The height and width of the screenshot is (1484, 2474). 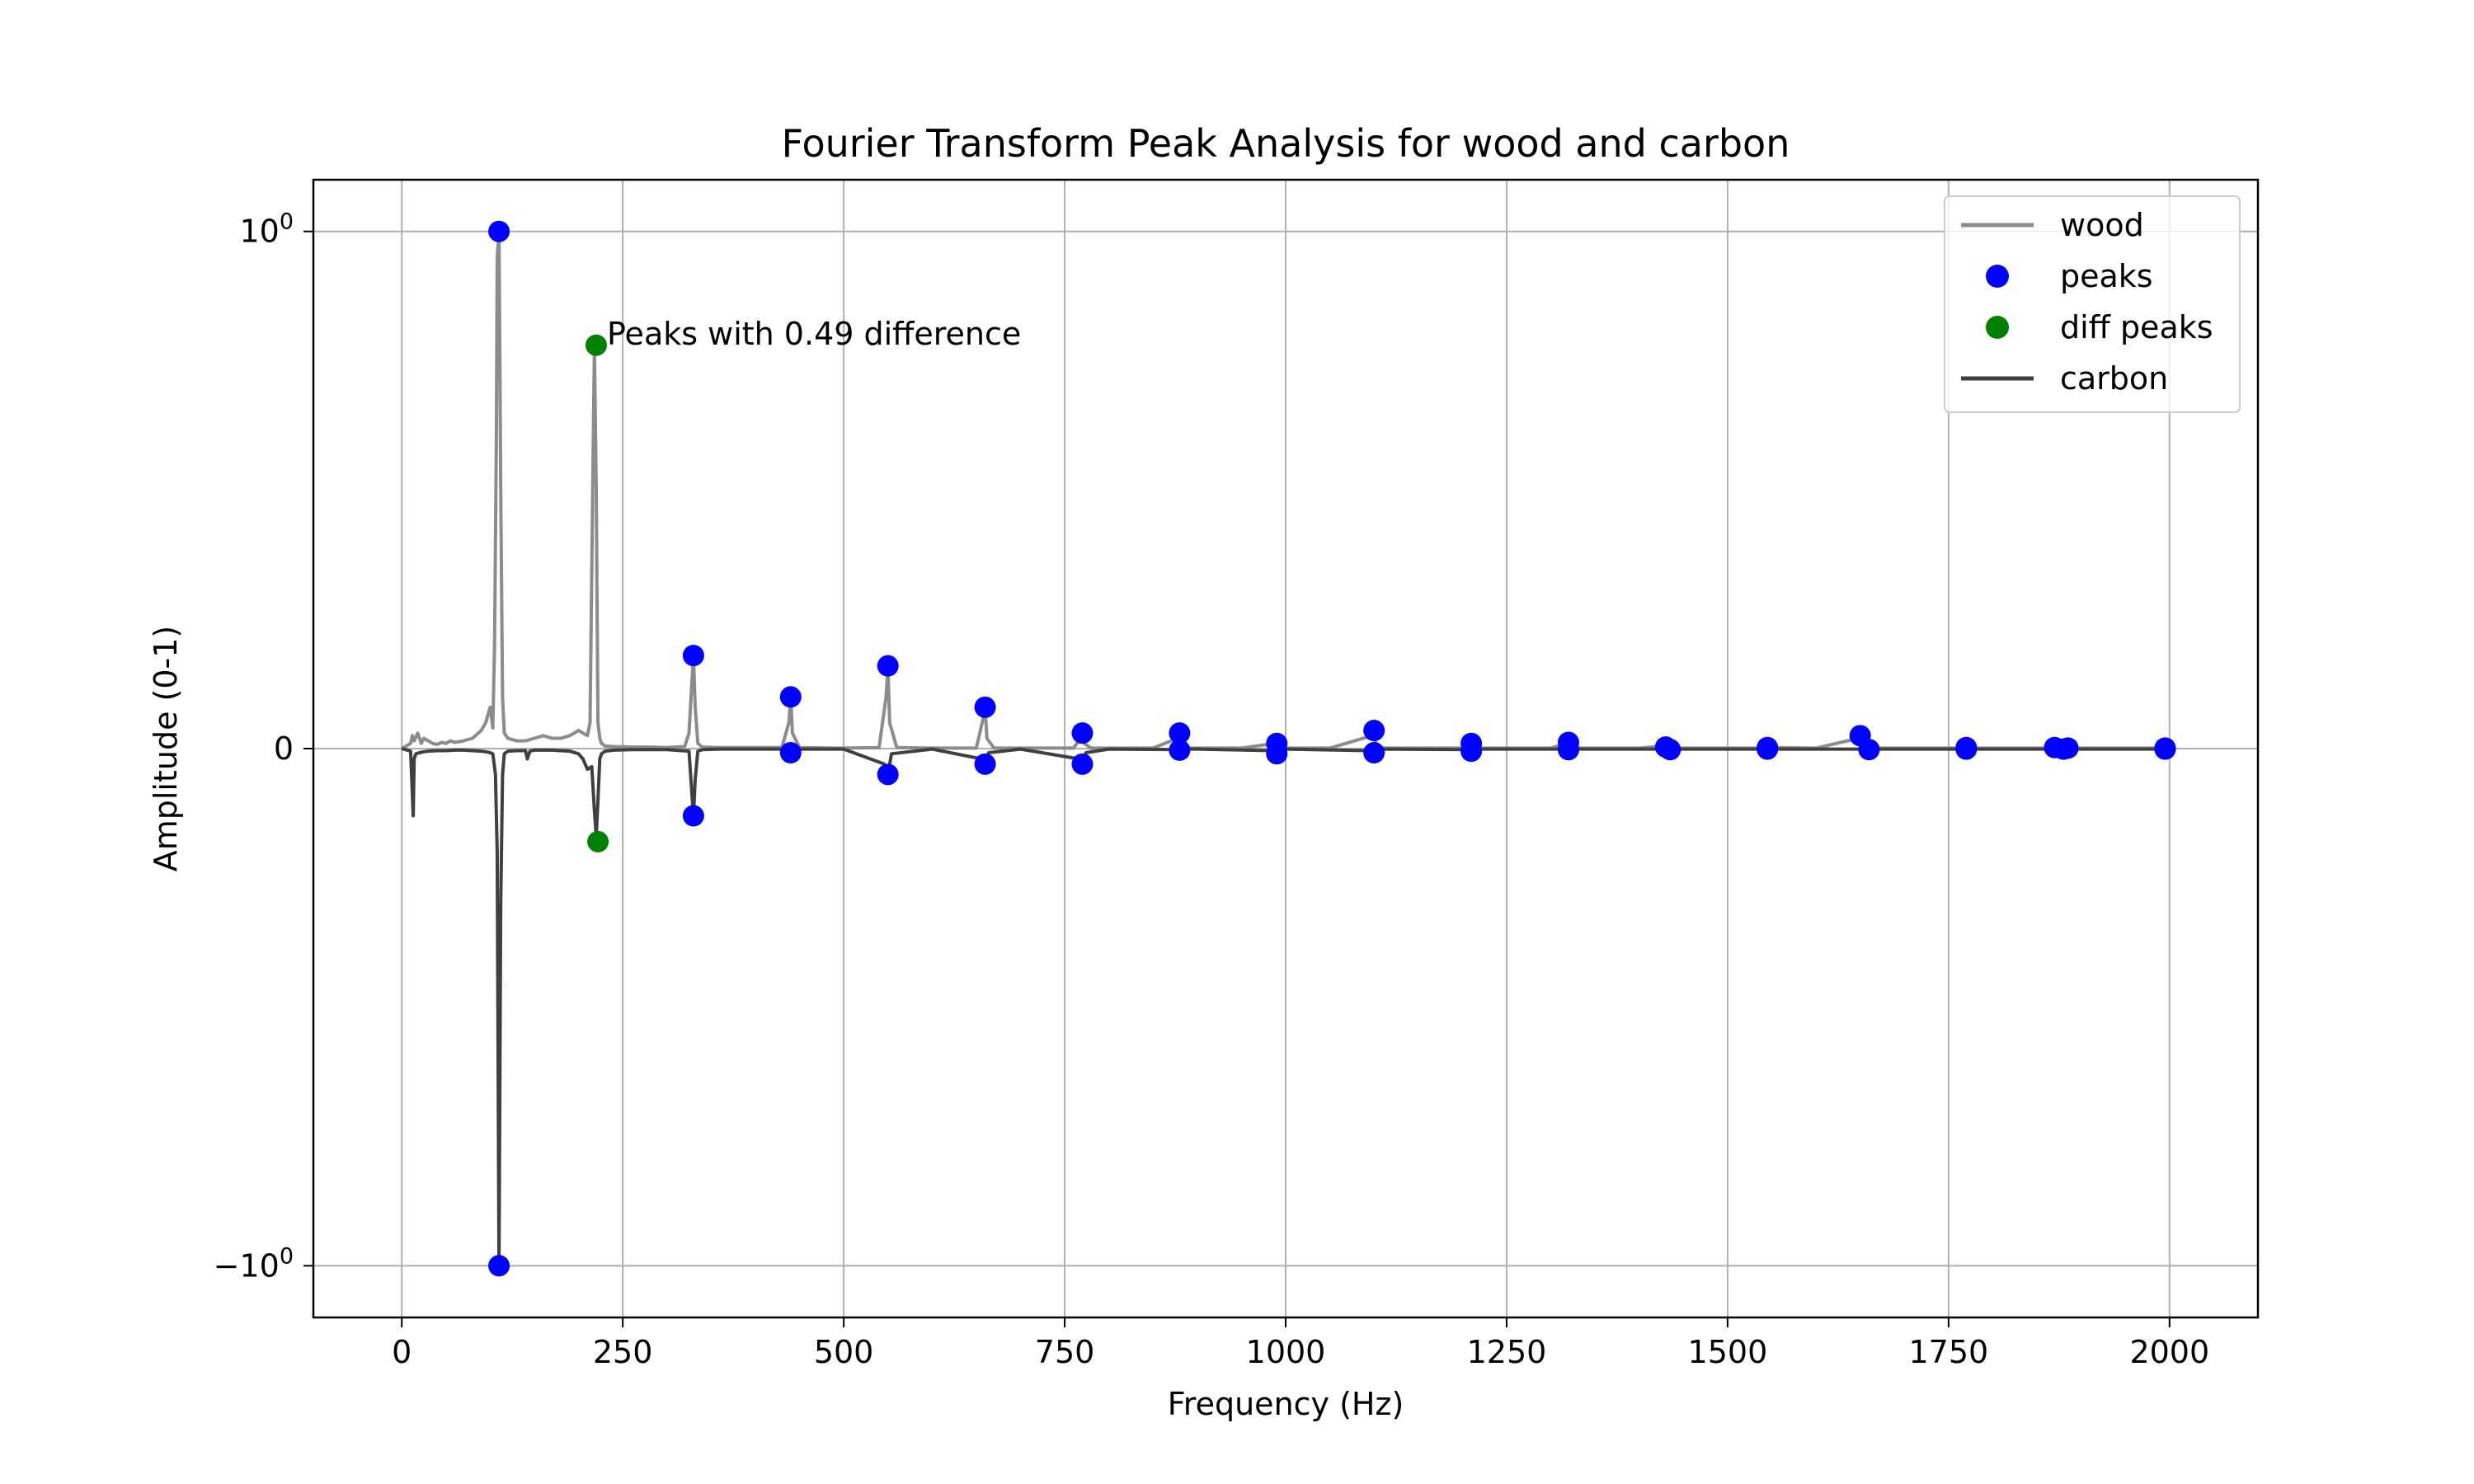 I want to click on legend-label: diff peaks, so click(x=2136, y=327).